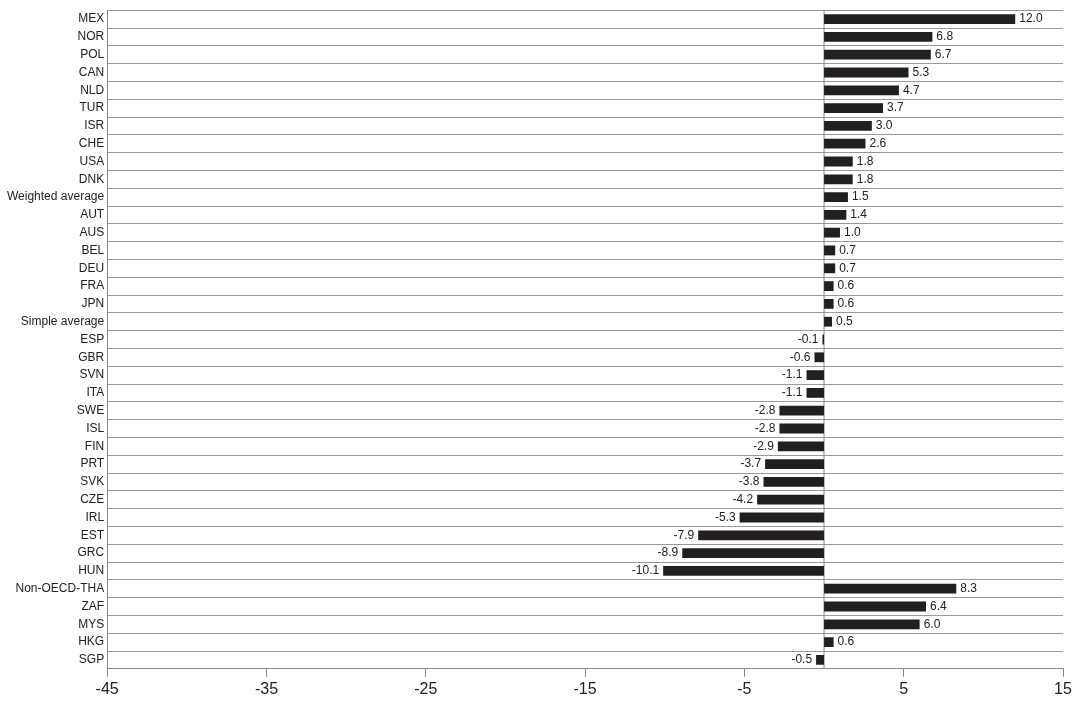 The height and width of the screenshot is (706, 1077). What do you see at coordinates (765, 410) in the screenshot?
I see `data-label: -2.8` at bounding box center [765, 410].